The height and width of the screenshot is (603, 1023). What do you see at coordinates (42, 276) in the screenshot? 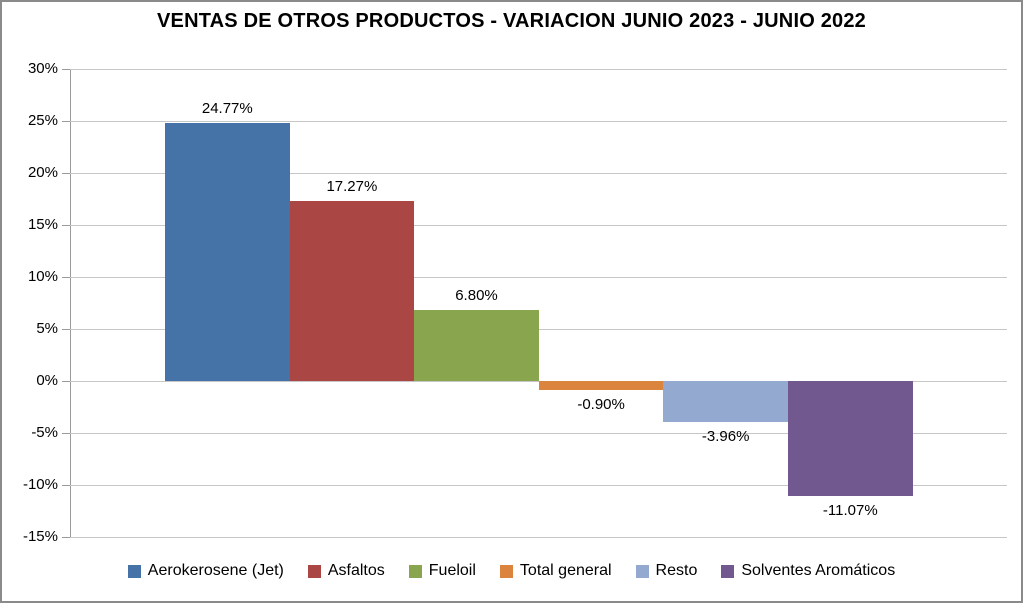
I see `y-axis-label-10: 10%` at bounding box center [42, 276].